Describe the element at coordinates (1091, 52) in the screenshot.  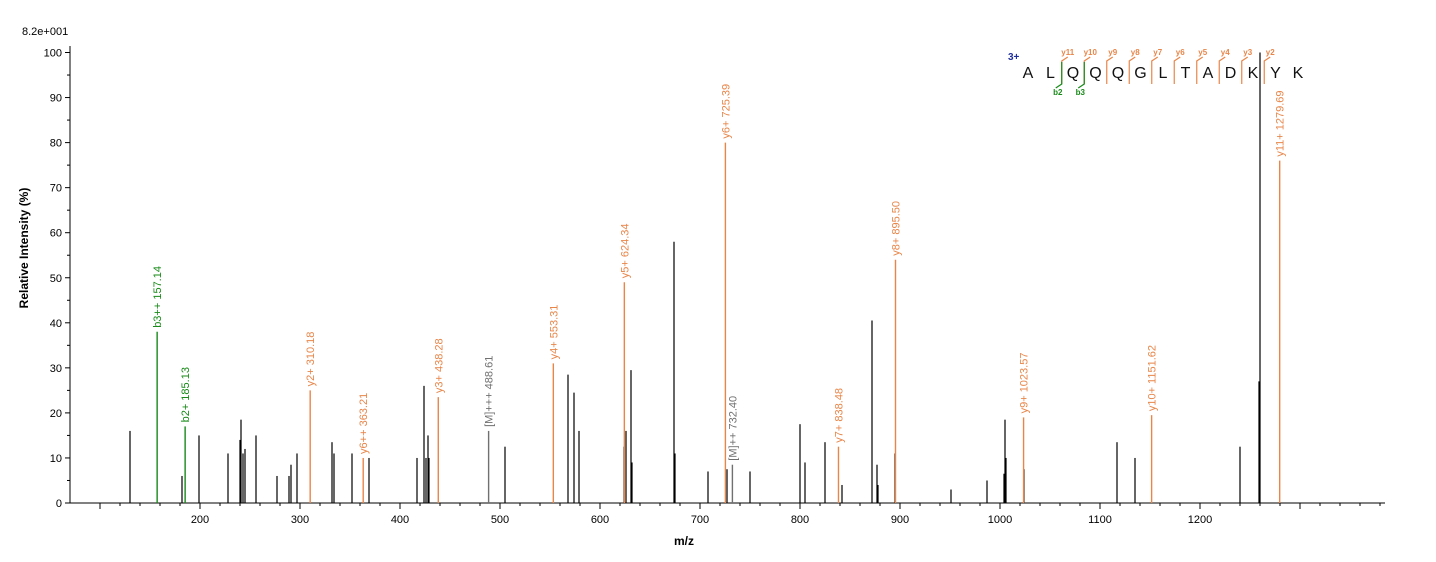
I see `y-ion-label: y10` at that location.